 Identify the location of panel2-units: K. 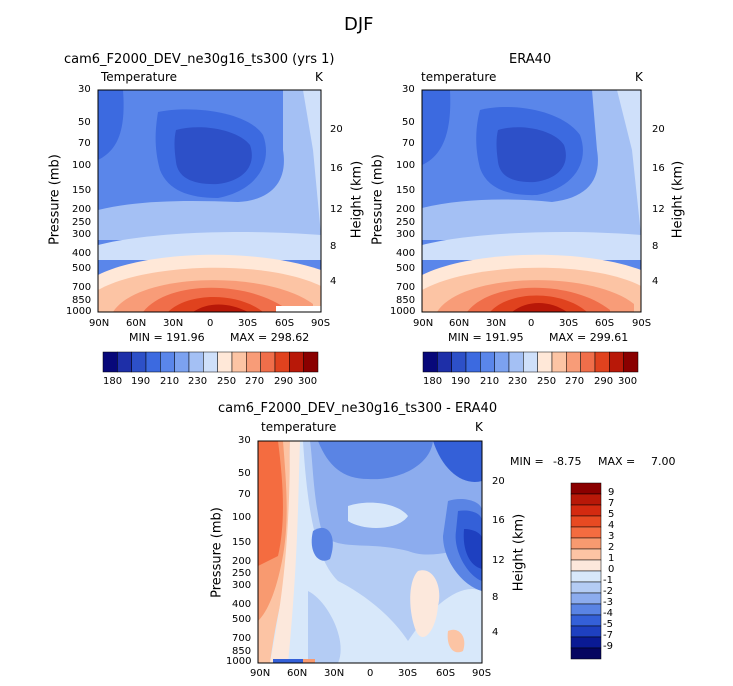
(639, 77).